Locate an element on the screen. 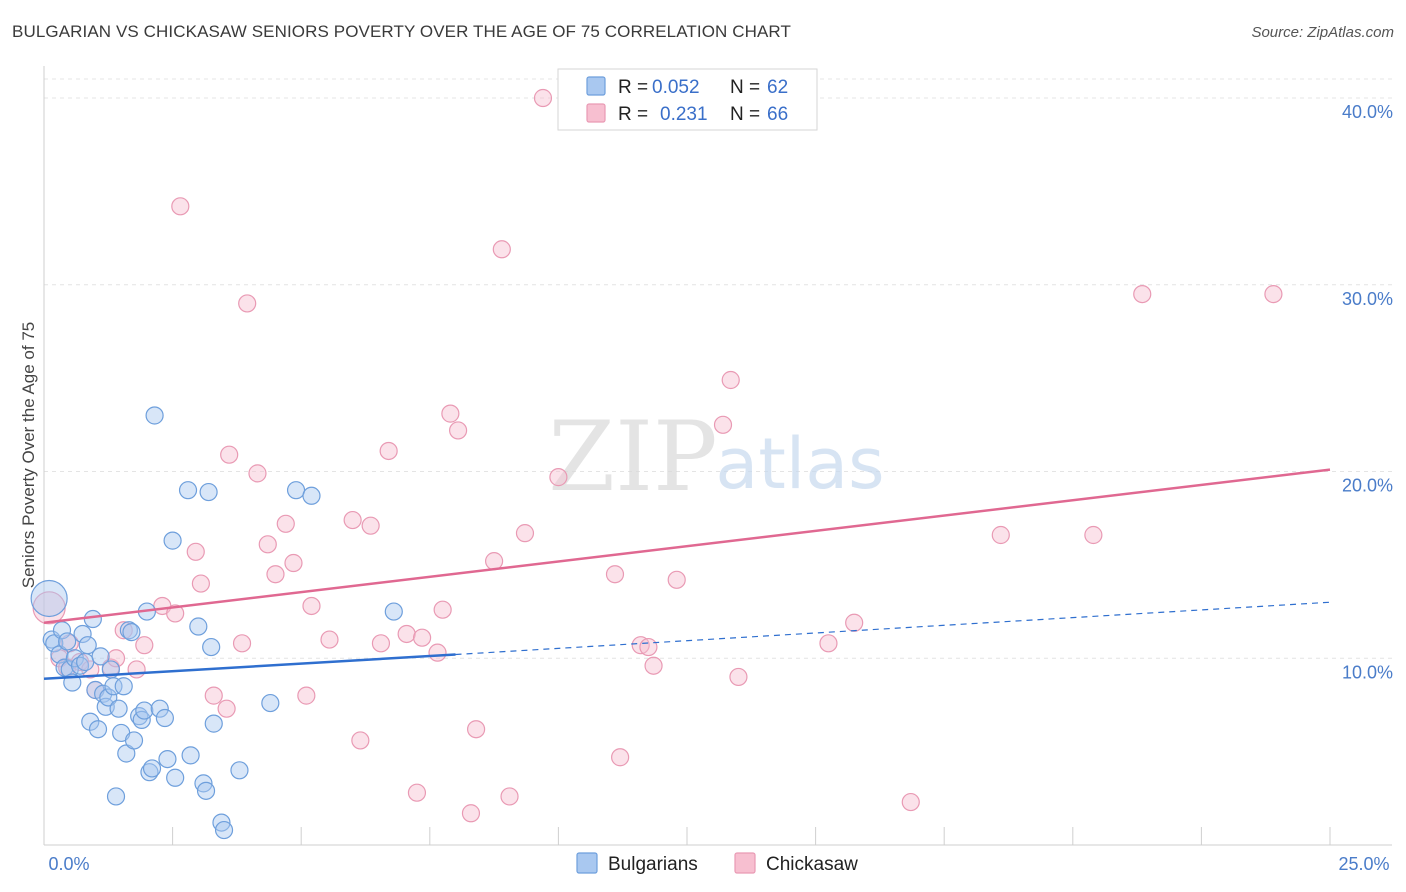 The height and width of the screenshot is (892, 1406). series-legend: Bulgarians Chickasaw is located at coordinates (717, 863).